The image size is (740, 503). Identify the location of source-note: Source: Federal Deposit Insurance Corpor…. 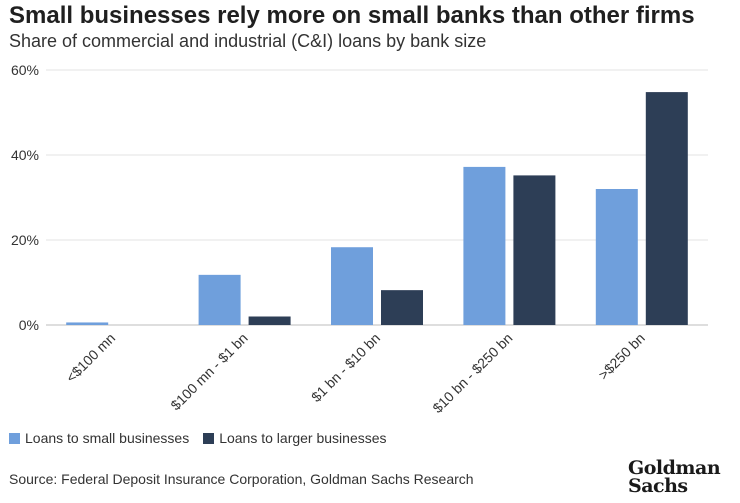
(241, 479).